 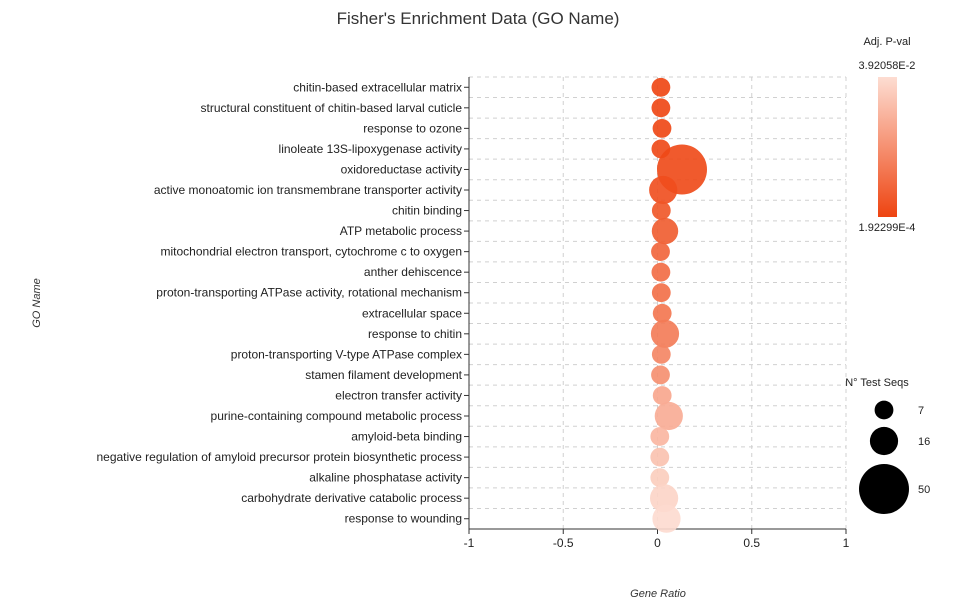 What do you see at coordinates (886, 42) in the screenshot?
I see `color-legend-title: Adj. P-val` at bounding box center [886, 42].